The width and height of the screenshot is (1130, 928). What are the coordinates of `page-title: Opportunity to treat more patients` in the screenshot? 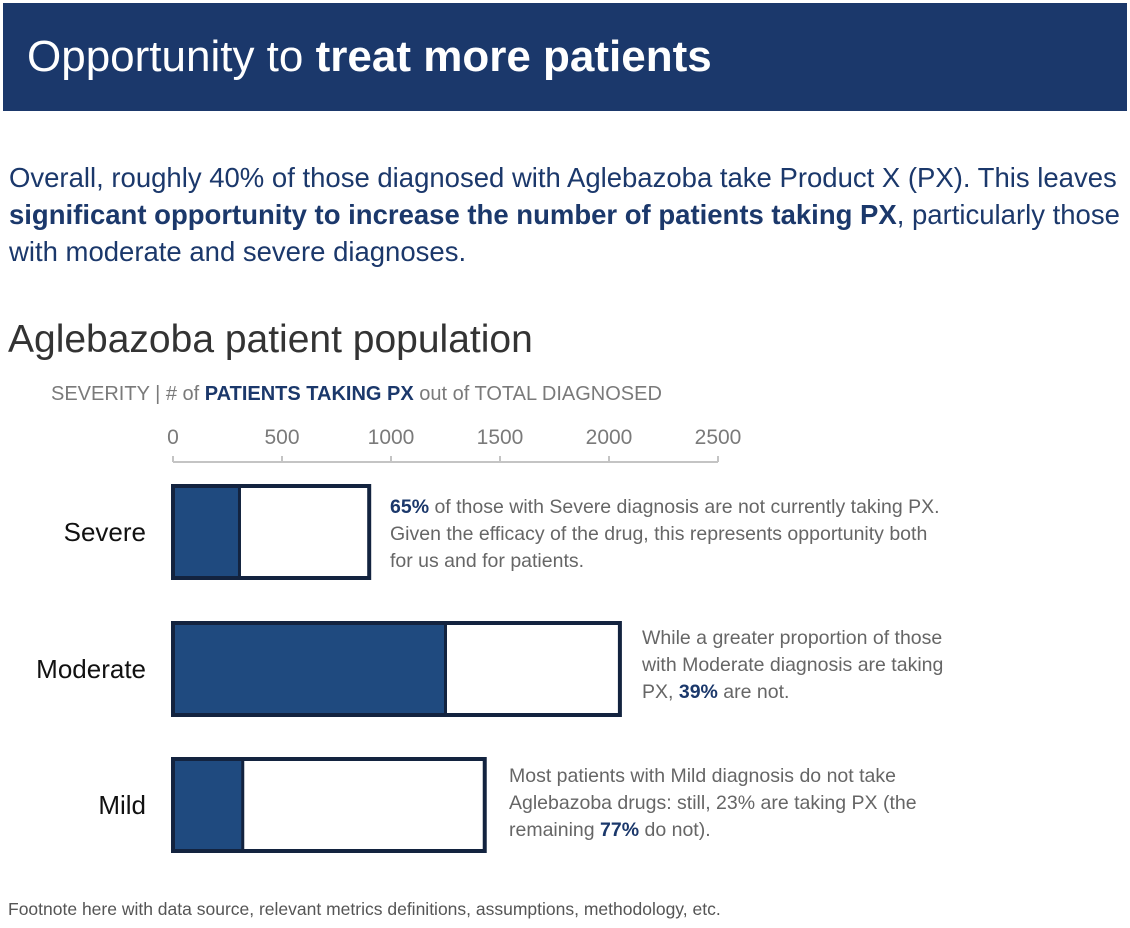 It's located at (369, 57).